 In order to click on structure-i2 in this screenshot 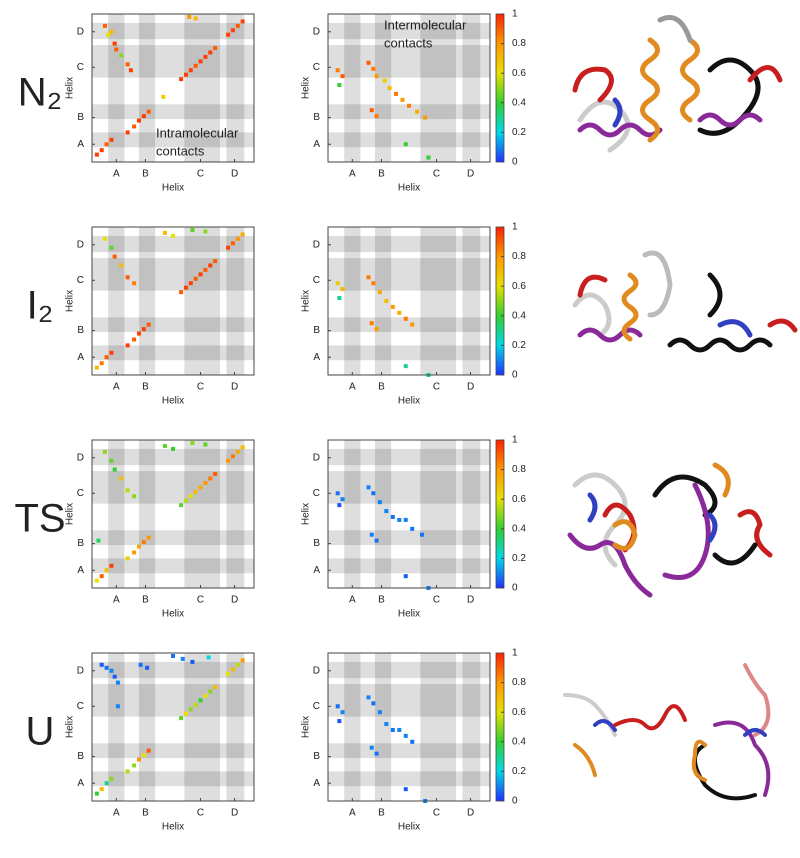, I will do `click(685, 301)`.